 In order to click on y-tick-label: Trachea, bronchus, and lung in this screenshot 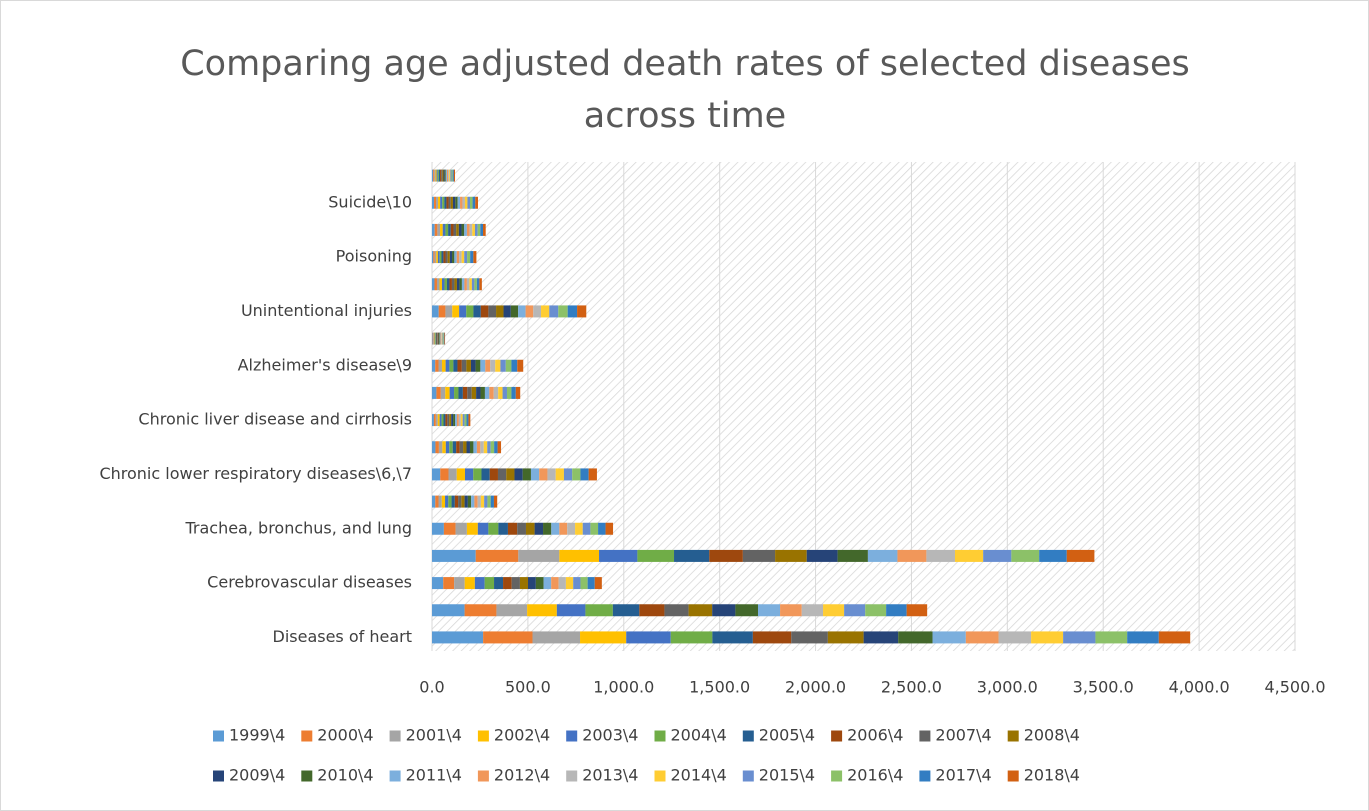, I will do `click(298, 527)`.